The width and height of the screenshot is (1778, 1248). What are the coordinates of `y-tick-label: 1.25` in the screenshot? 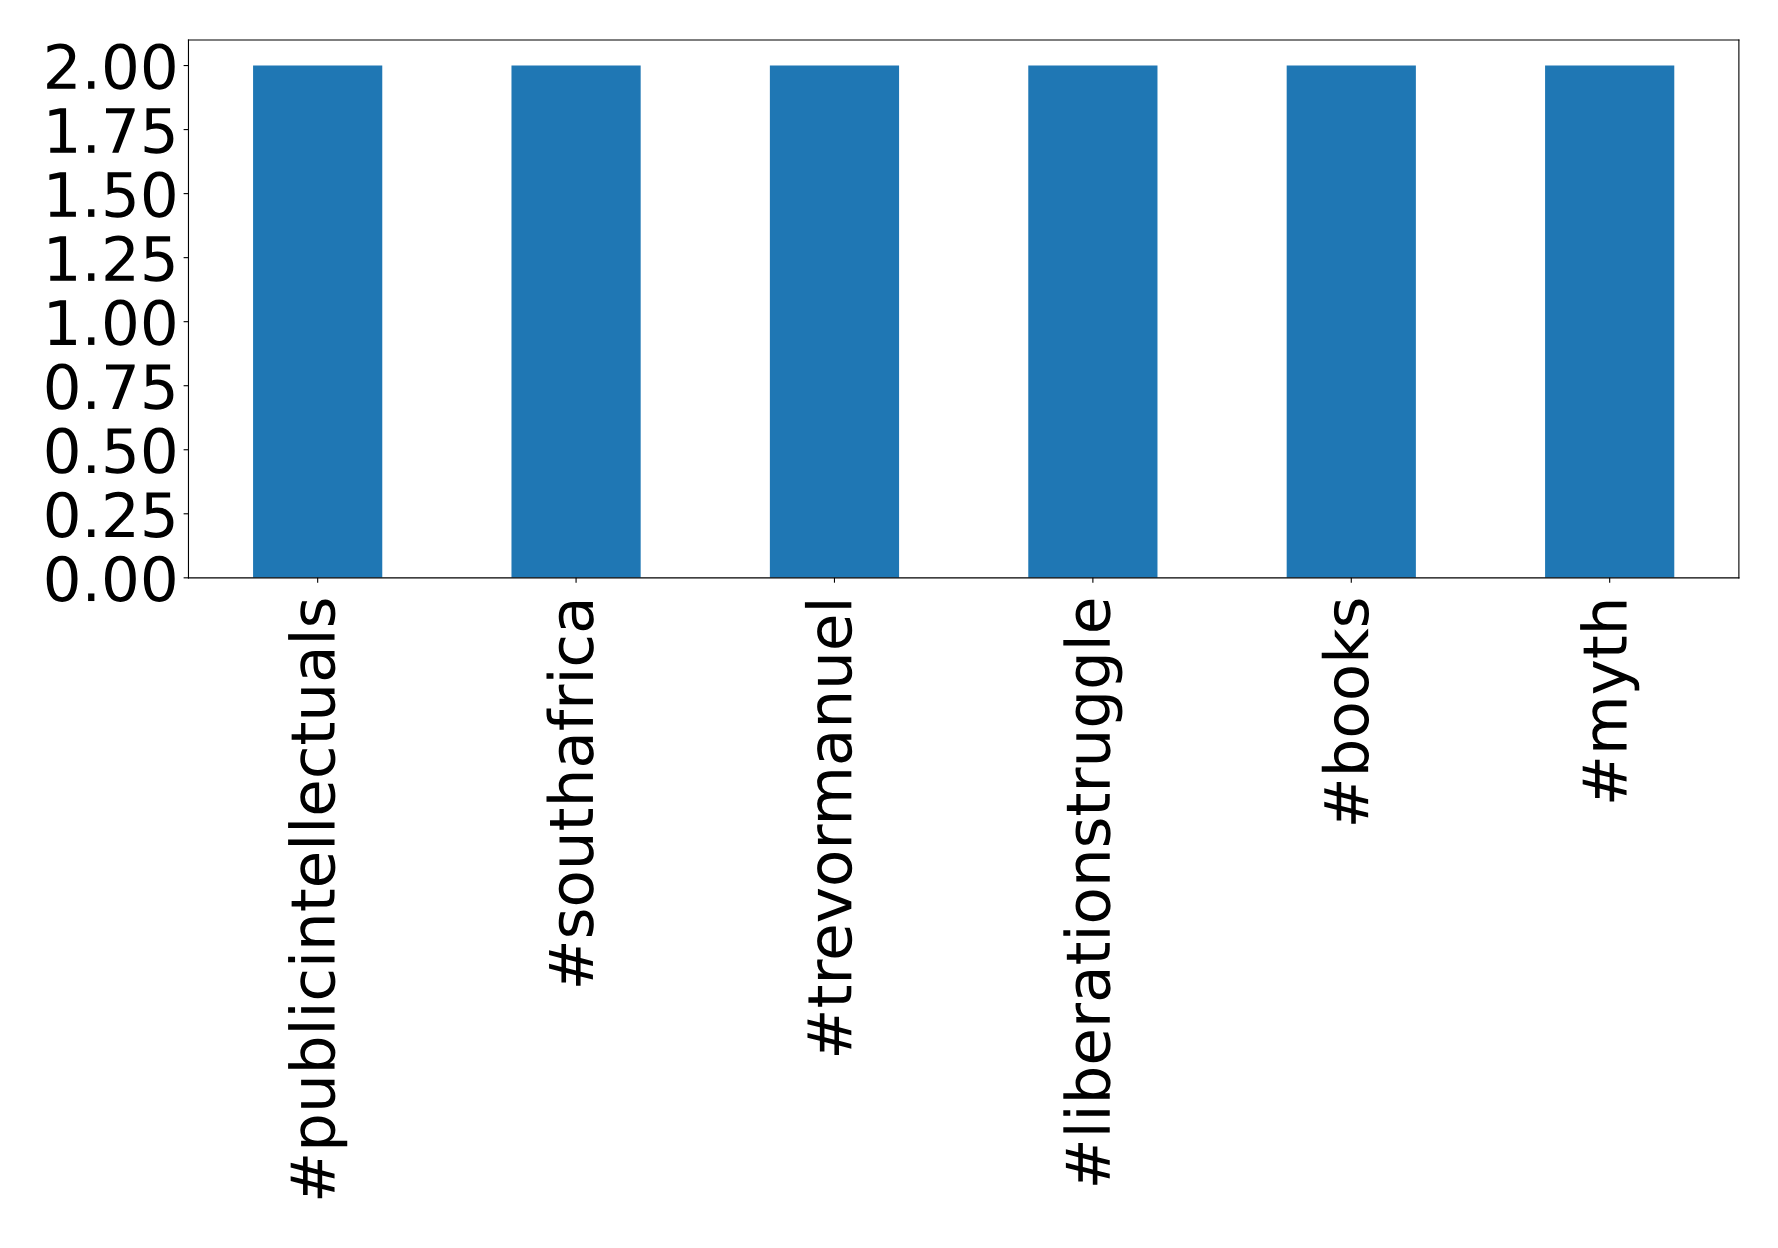 It's located at (111, 258).